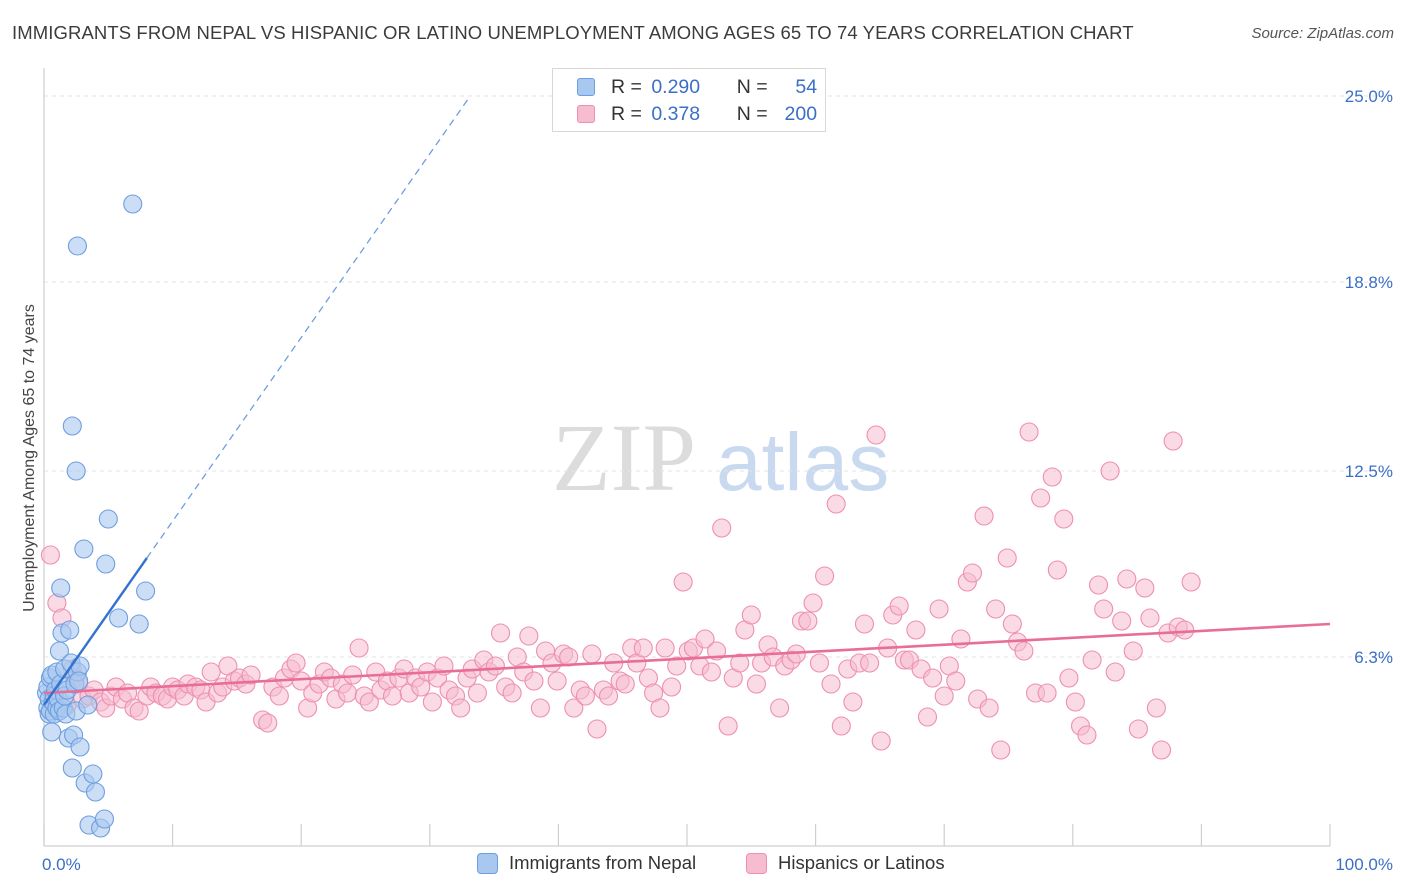 The height and width of the screenshot is (892, 1406). What do you see at coordinates (586, 87) in the screenshot?
I see `legend-swatch-nepal` at bounding box center [586, 87].